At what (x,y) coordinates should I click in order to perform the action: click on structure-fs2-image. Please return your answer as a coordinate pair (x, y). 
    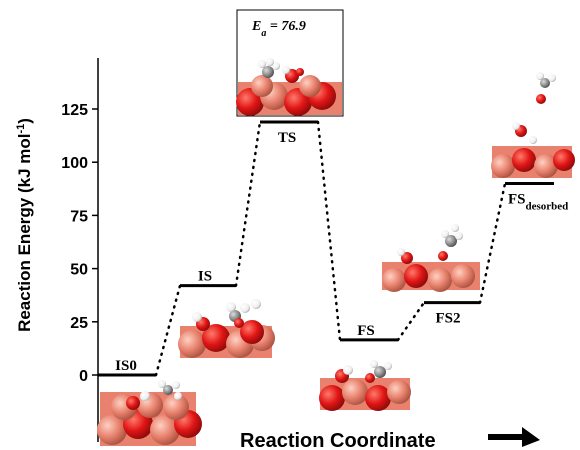
    Looking at the image, I should click on (431, 258).